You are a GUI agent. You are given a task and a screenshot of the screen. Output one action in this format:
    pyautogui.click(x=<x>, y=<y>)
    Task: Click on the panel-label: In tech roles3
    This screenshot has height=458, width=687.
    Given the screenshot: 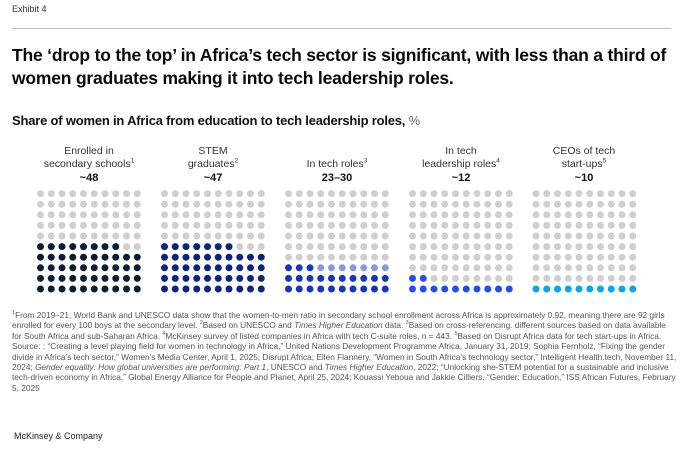 What is the action you would take?
    pyautogui.click(x=337, y=157)
    